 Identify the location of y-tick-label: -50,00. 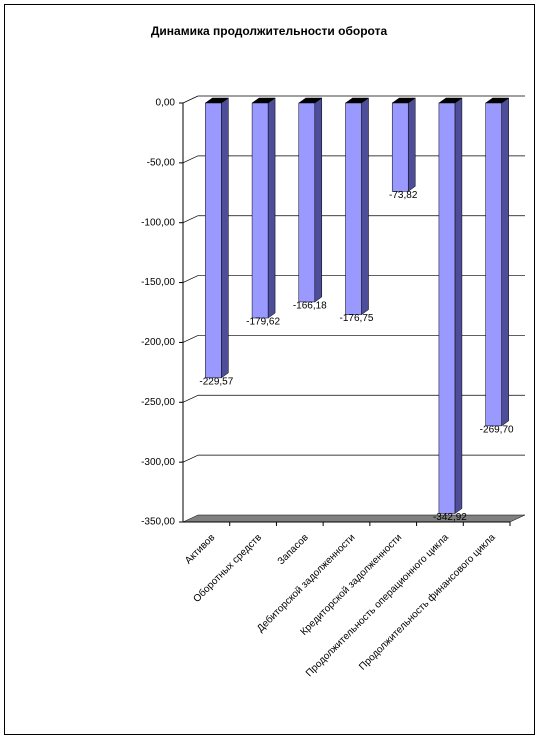
(161, 162).